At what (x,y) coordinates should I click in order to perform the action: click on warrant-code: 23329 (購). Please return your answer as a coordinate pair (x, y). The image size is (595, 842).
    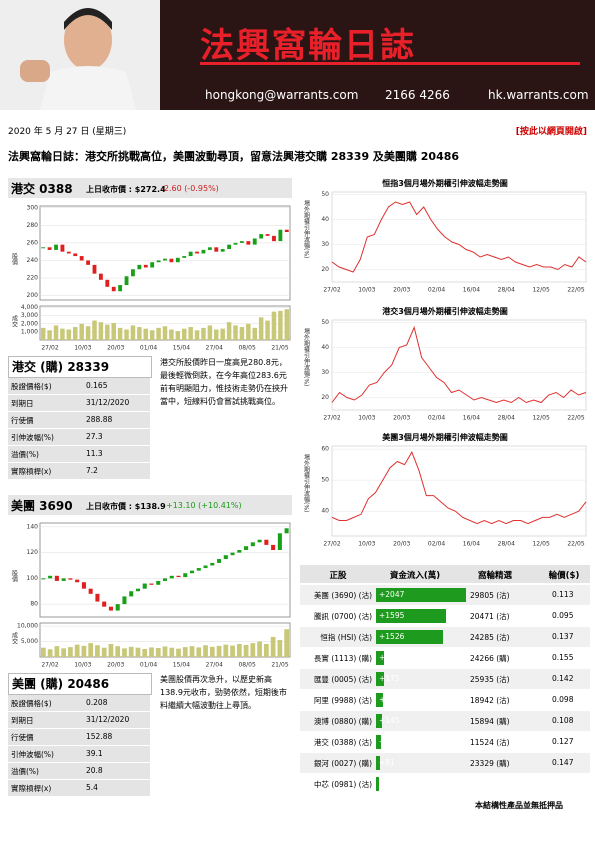
    Looking at the image, I should click on (490, 763).